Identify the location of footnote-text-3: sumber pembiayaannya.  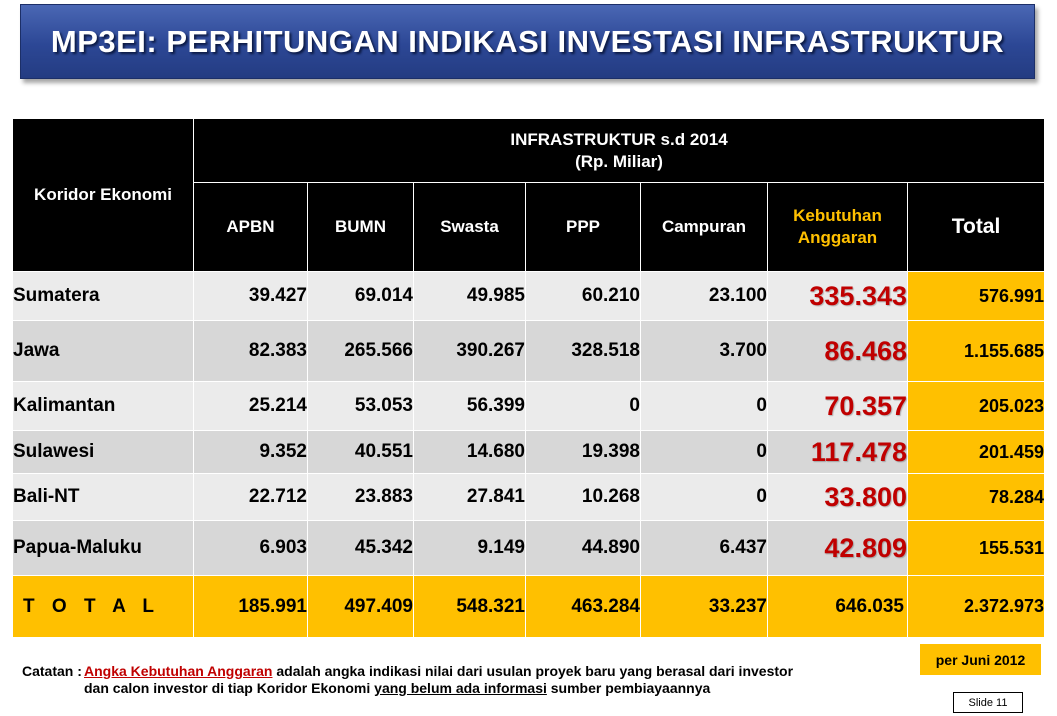
(628, 688).